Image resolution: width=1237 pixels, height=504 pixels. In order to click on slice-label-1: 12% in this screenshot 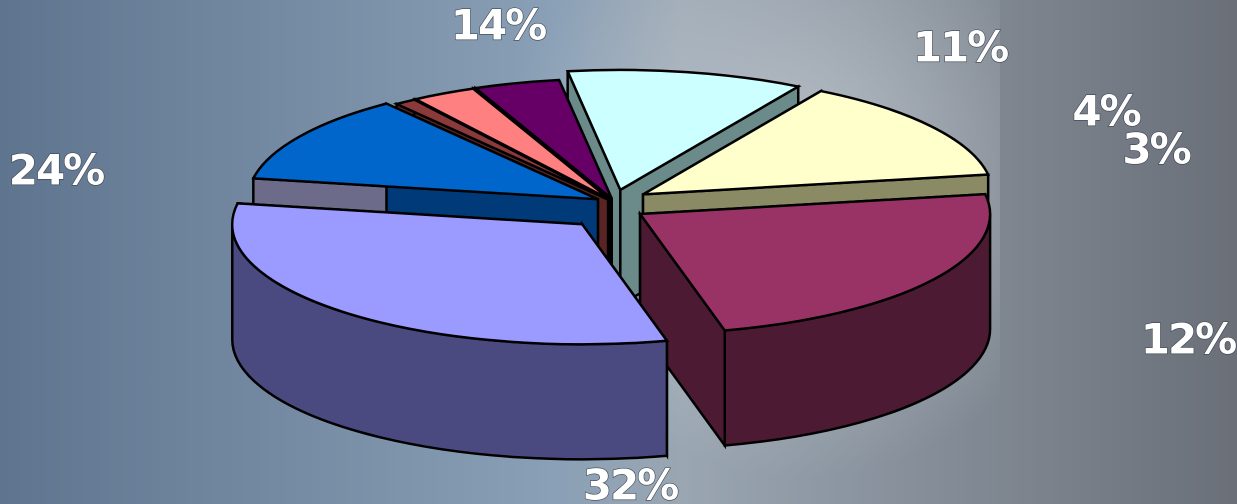, I will do `click(1188, 339)`.